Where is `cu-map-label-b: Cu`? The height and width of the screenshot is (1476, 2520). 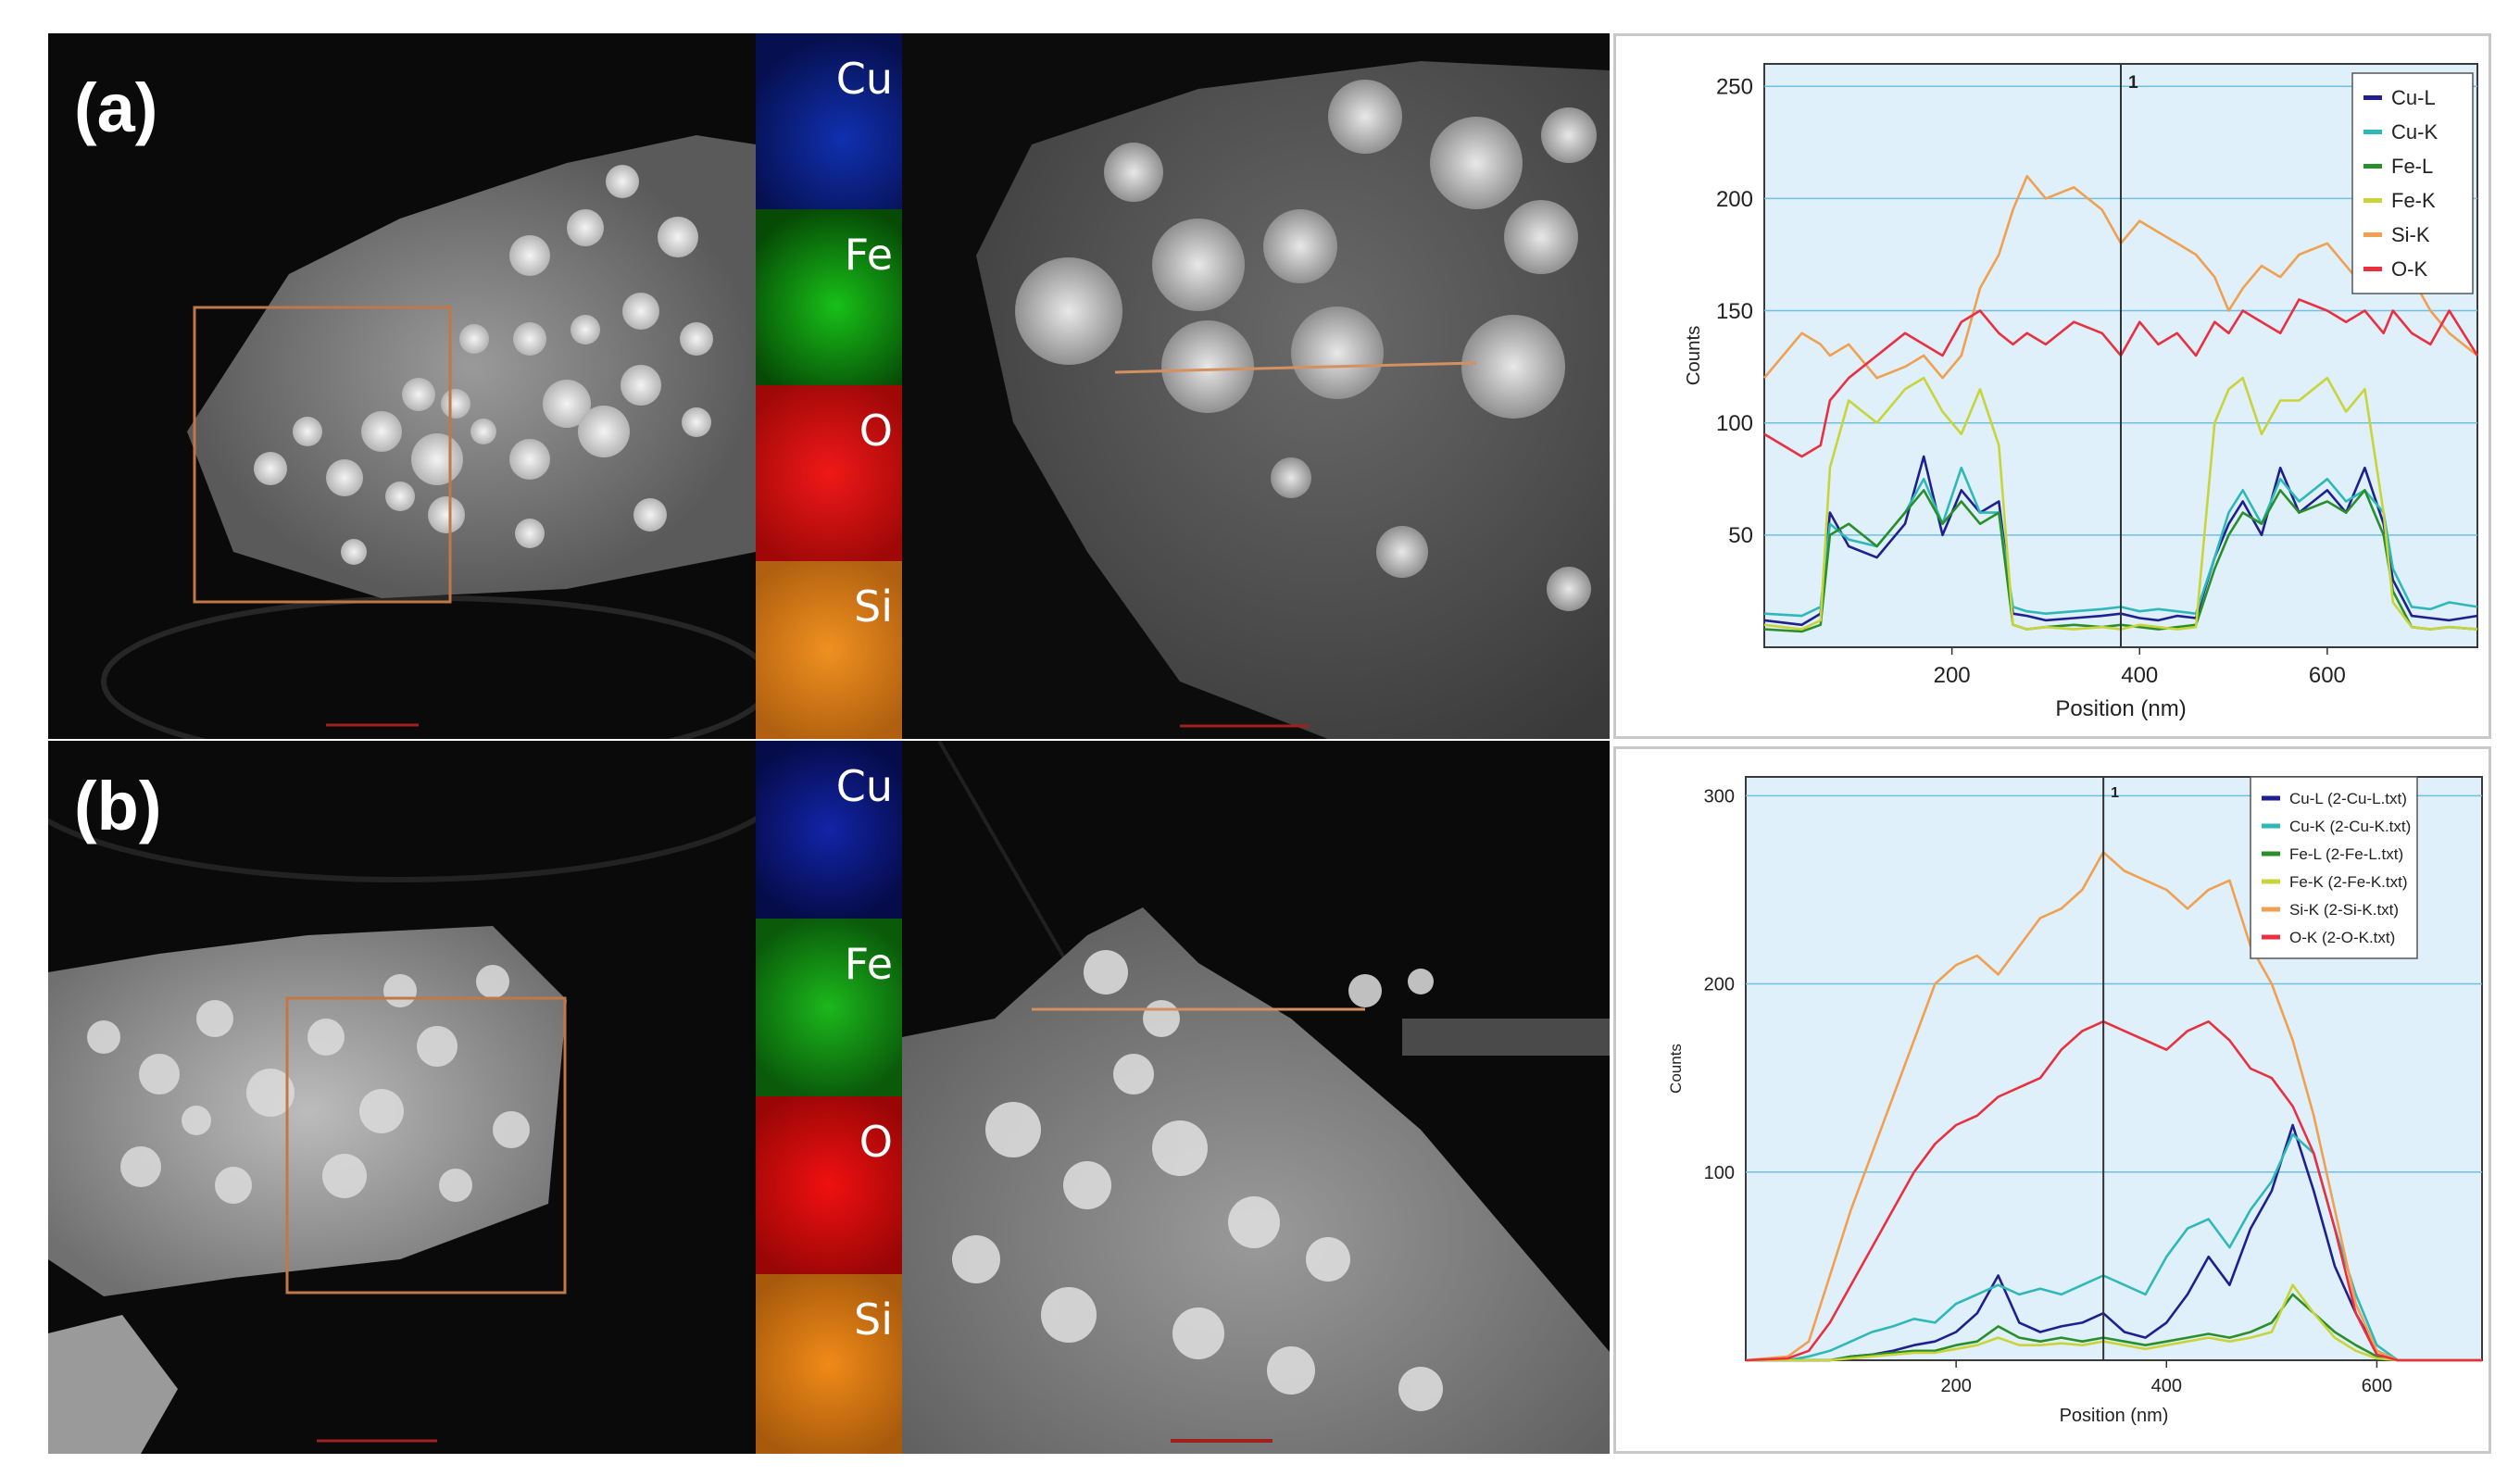
cu-map-label-b: Cu is located at coordinates (864, 786).